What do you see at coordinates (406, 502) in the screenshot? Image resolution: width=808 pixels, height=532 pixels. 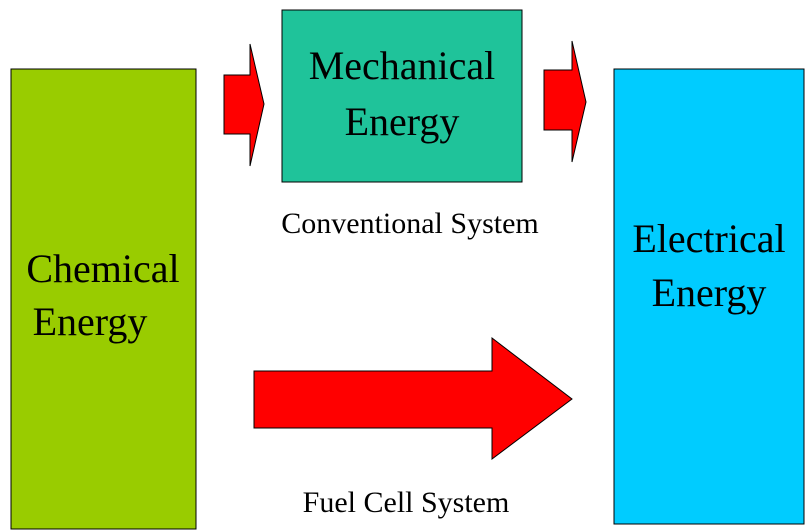 I see `path-label: Fuel Cell System` at bounding box center [406, 502].